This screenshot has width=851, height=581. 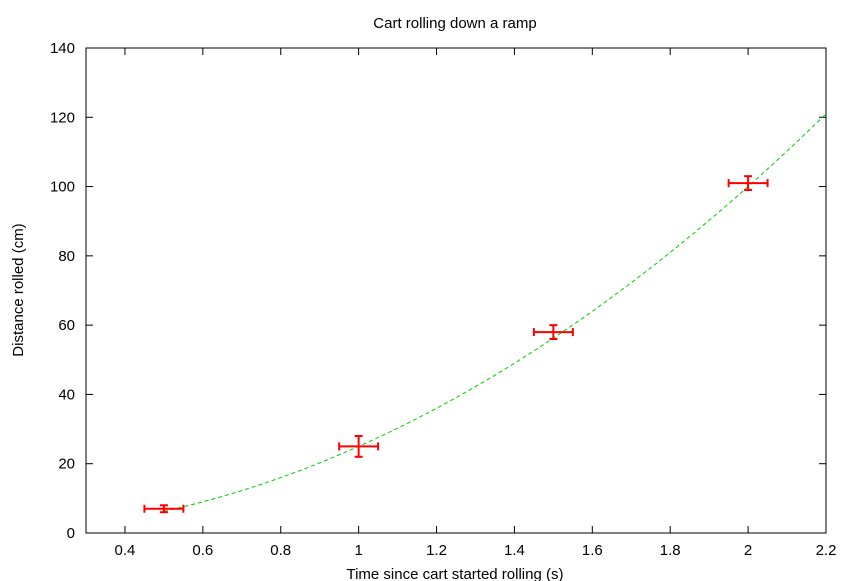 I want to click on x-tick-label: 0.8, so click(x=280, y=550).